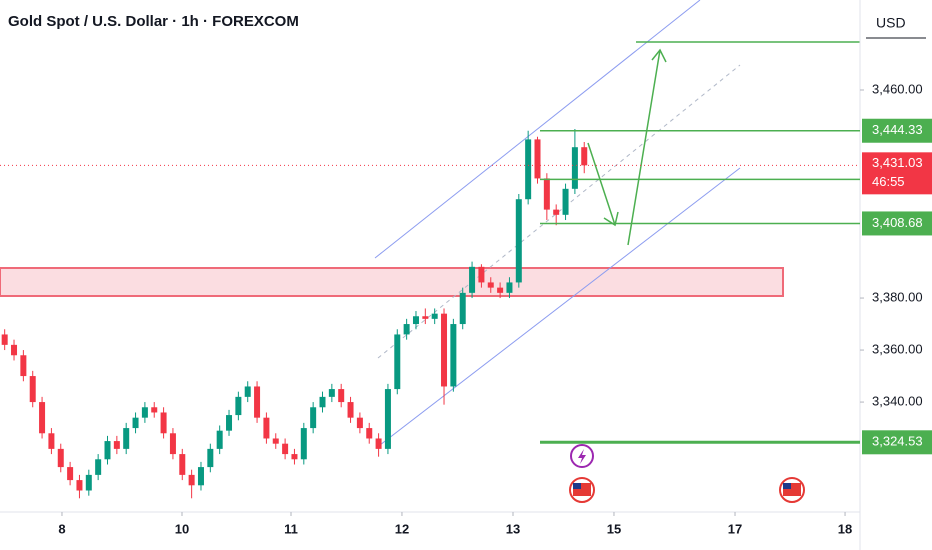  I want to click on chart-title: Gold Spot / U.S. Dollar · 1h · FOREXCOM, so click(153, 21).